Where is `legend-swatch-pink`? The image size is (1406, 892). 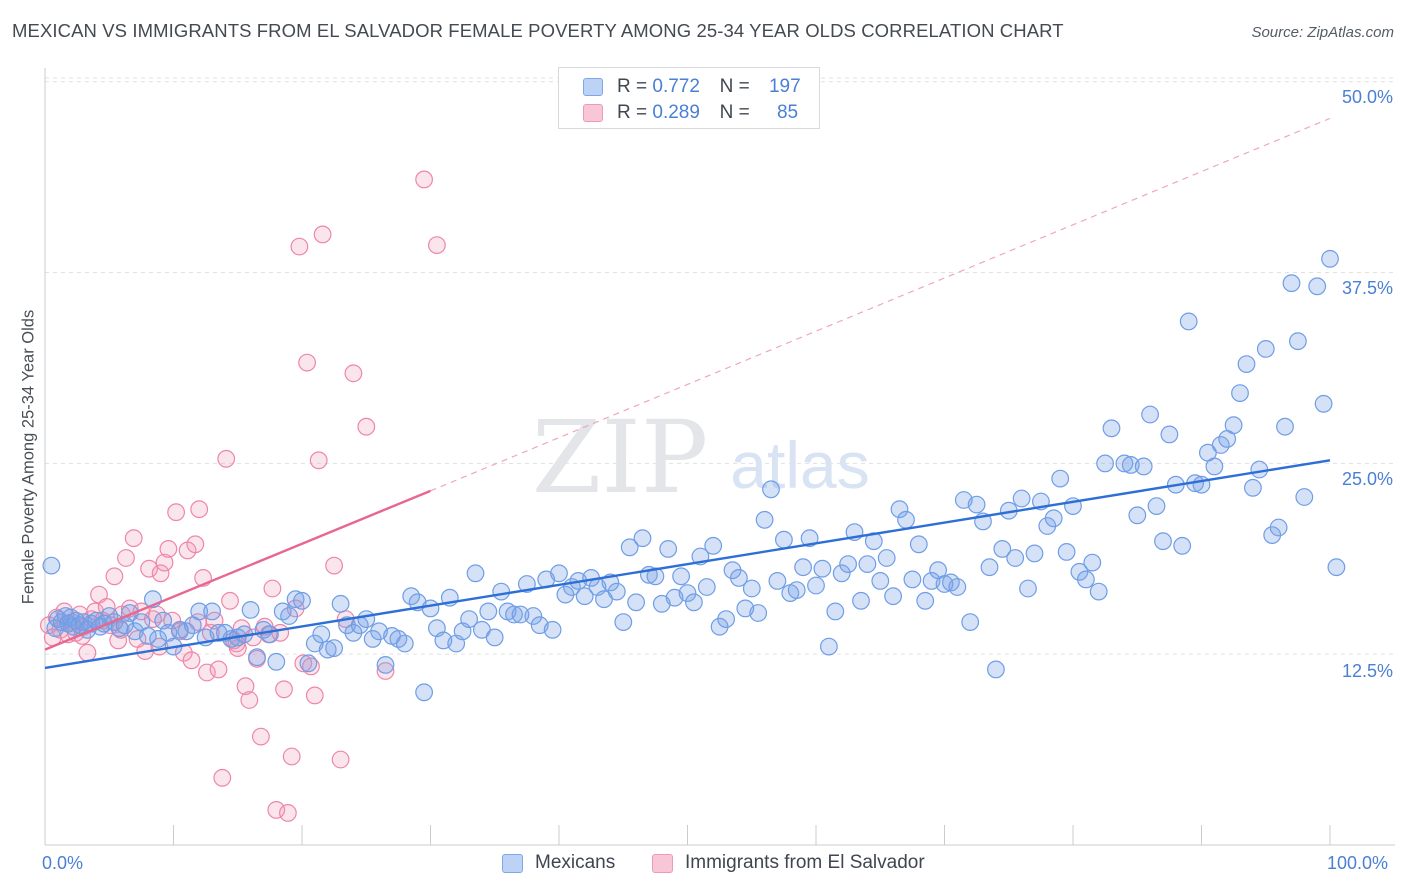 legend-swatch-pink is located at coordinates (593, 113).